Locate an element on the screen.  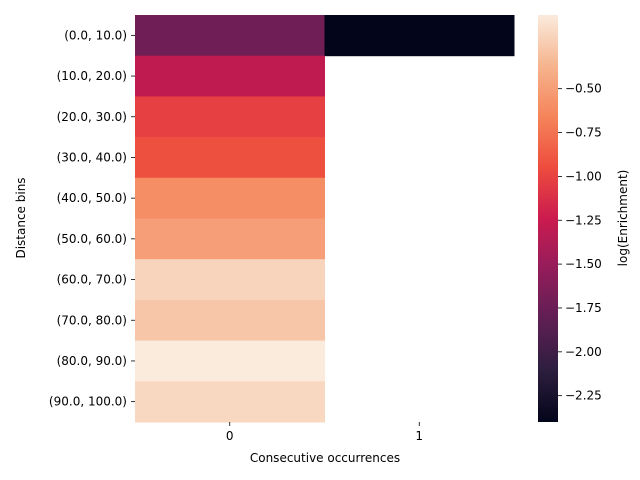
x-tick-label: 0 is located at coordinates (230, 436).